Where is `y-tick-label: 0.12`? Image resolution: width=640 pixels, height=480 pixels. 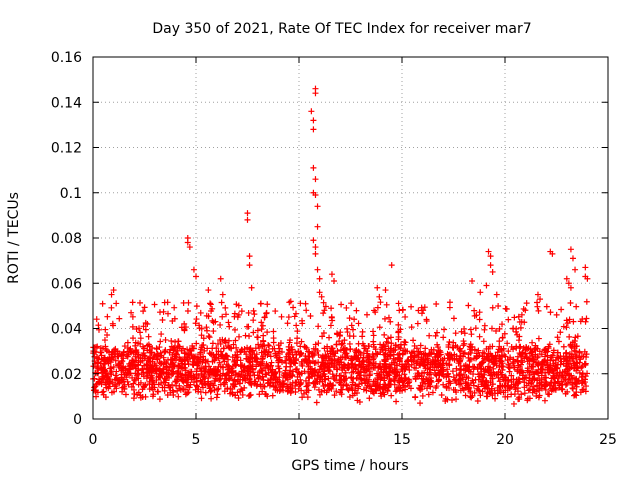 y-tick-label: 0.12 is located at coordinates (66, 149).